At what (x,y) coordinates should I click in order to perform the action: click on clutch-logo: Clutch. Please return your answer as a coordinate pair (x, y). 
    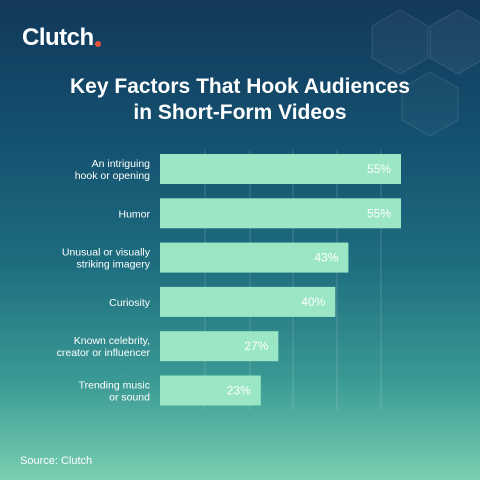
    Looking at the image, I should click on (61, 38).